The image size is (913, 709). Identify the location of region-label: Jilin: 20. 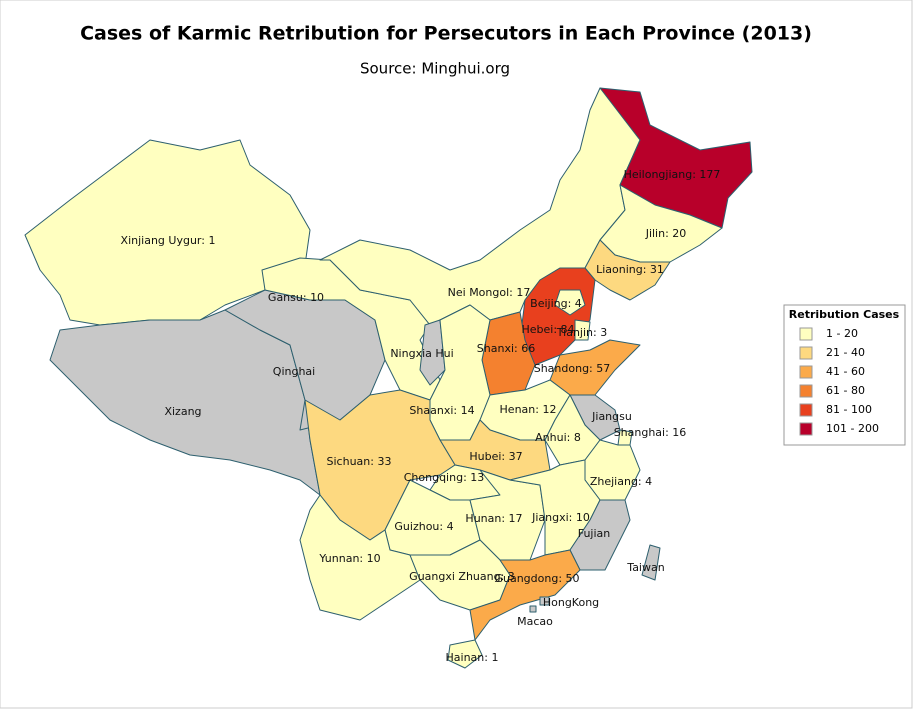
(666, 233).